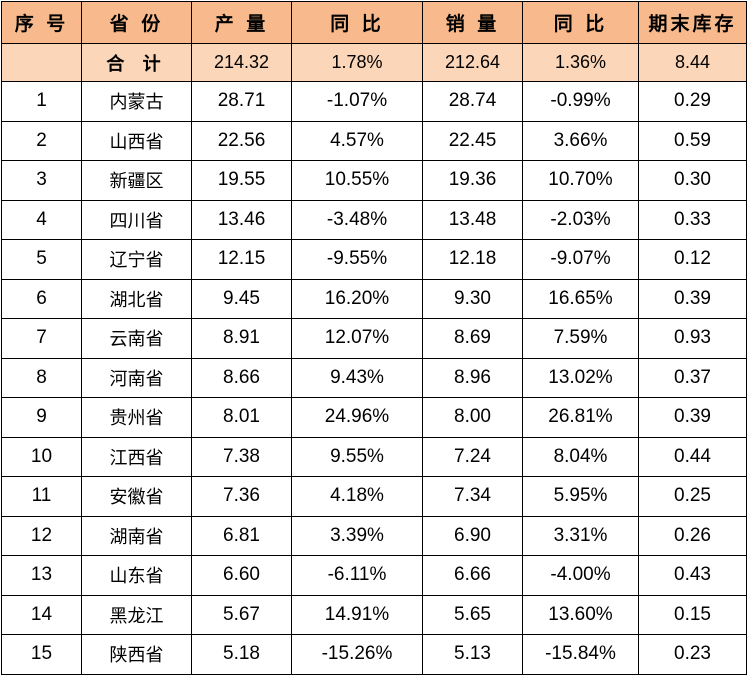 The width and height of the screenshot is (747, 678). I want to click on row-production: 13.46, so click(241, 219).